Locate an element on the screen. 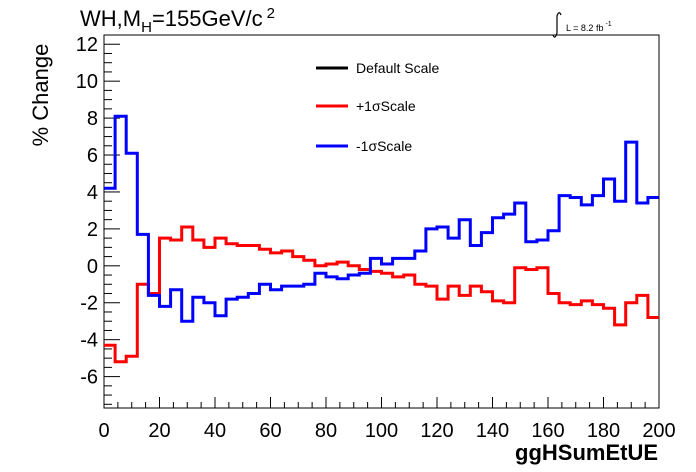 The image size is (696, 472). y-tick-label: -2 is located at coordinates (89, 304).